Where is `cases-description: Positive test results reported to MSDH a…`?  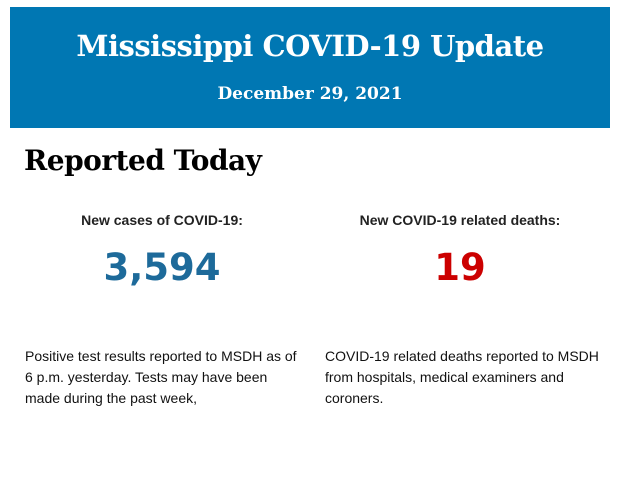 cases-description: Positive test results reported to MSDH a… is located at coordinates (161, 377).